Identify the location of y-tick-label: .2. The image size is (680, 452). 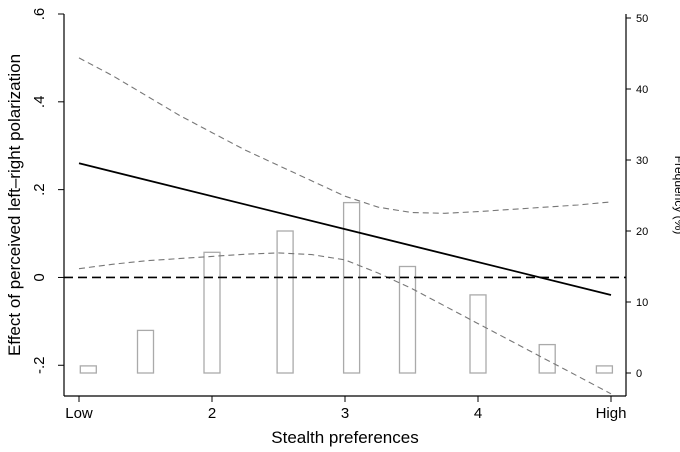
(39, 189).